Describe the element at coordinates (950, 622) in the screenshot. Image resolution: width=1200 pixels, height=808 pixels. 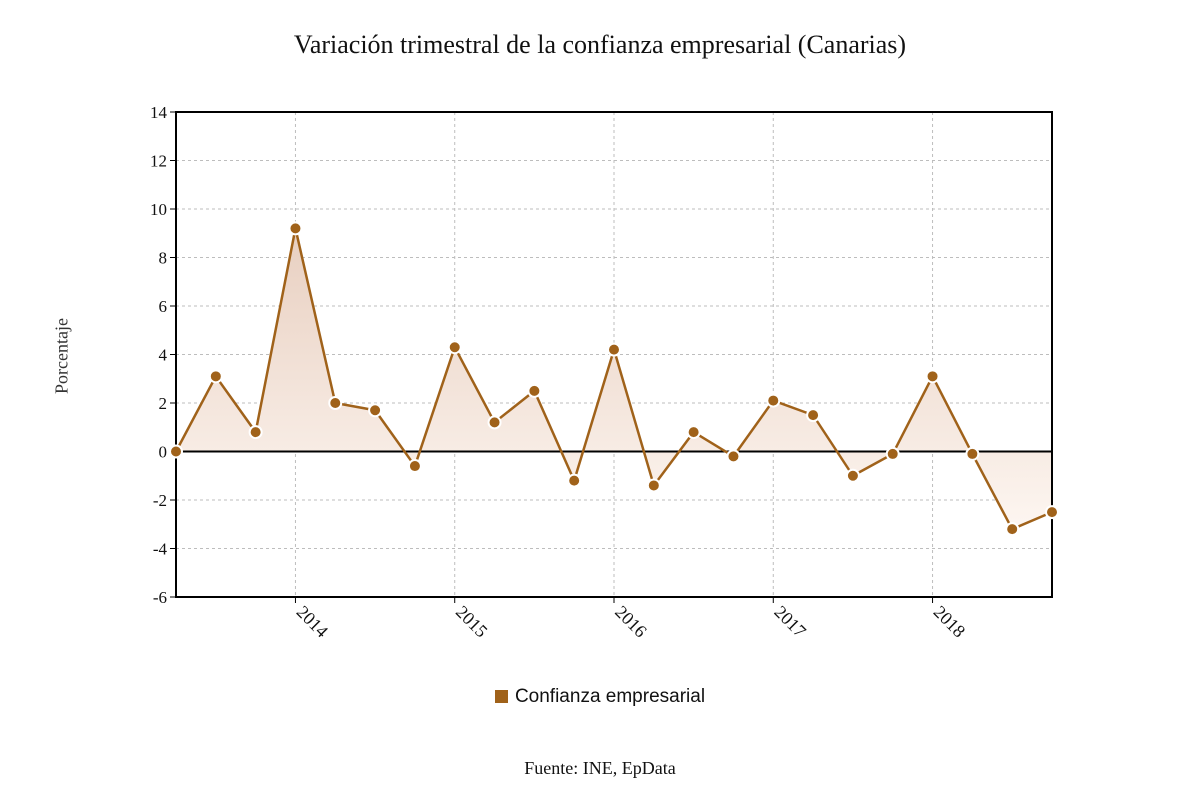
I see `x-tick-label: 2018` at that location.